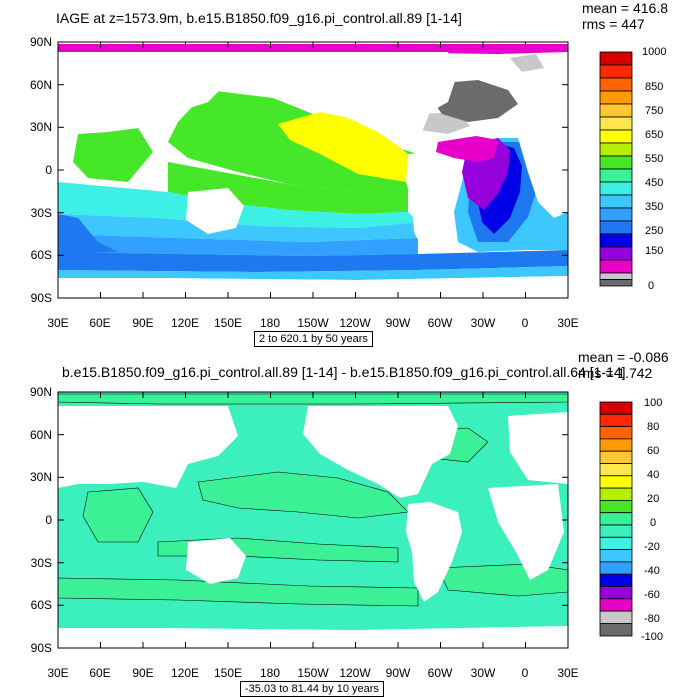 The height and width of the screenshot is (700, 700). What do you see at coordinates (40, 392) in the screenshot?
I see `panel2-lat-label: 90N` at bounding box center [40, 392].